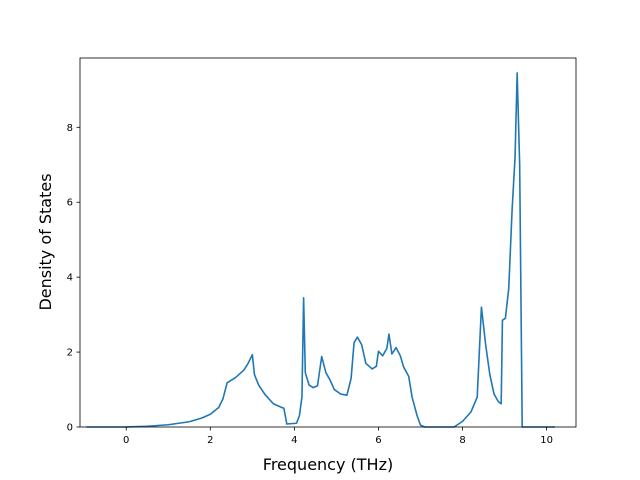 This screenshot has height=480, width=640. Describe the element at coordinates (378, 440) in the screenshot. I see `x-tick-label: 6` at that location.